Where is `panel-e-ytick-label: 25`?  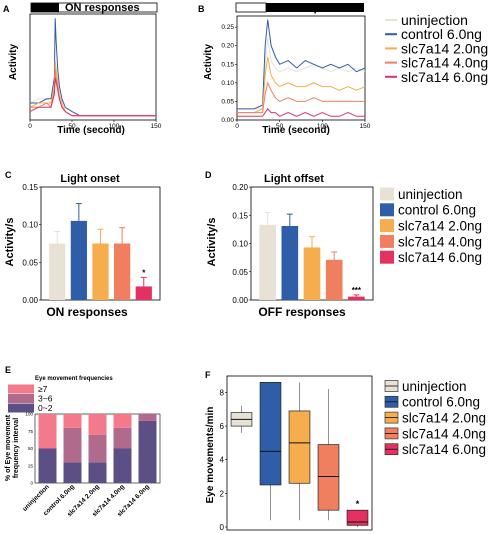 panel-e-ytick-label: 25 is located at coordinates (31, 465).